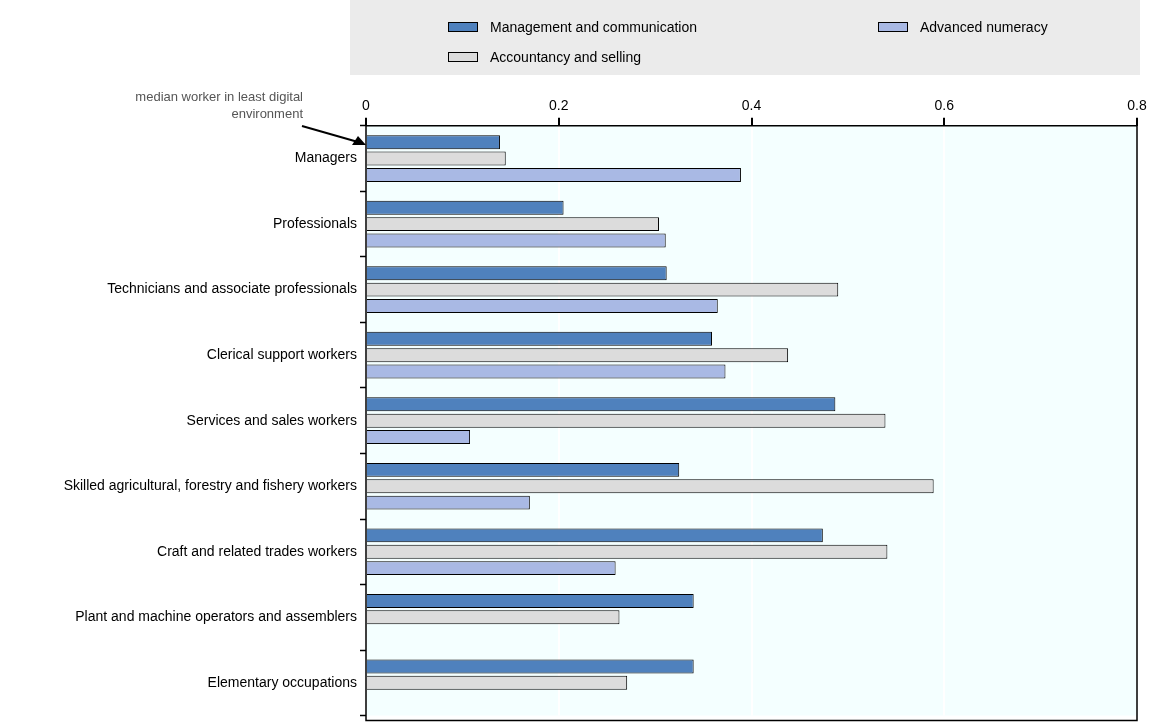 The height and width of the screenshot is (727, 1153). What do you see at coordinates (216, 616) in the screenshot?
I see `y-tick-label: Plant and machine operators and assemblers` at bounding box center [216, 616].